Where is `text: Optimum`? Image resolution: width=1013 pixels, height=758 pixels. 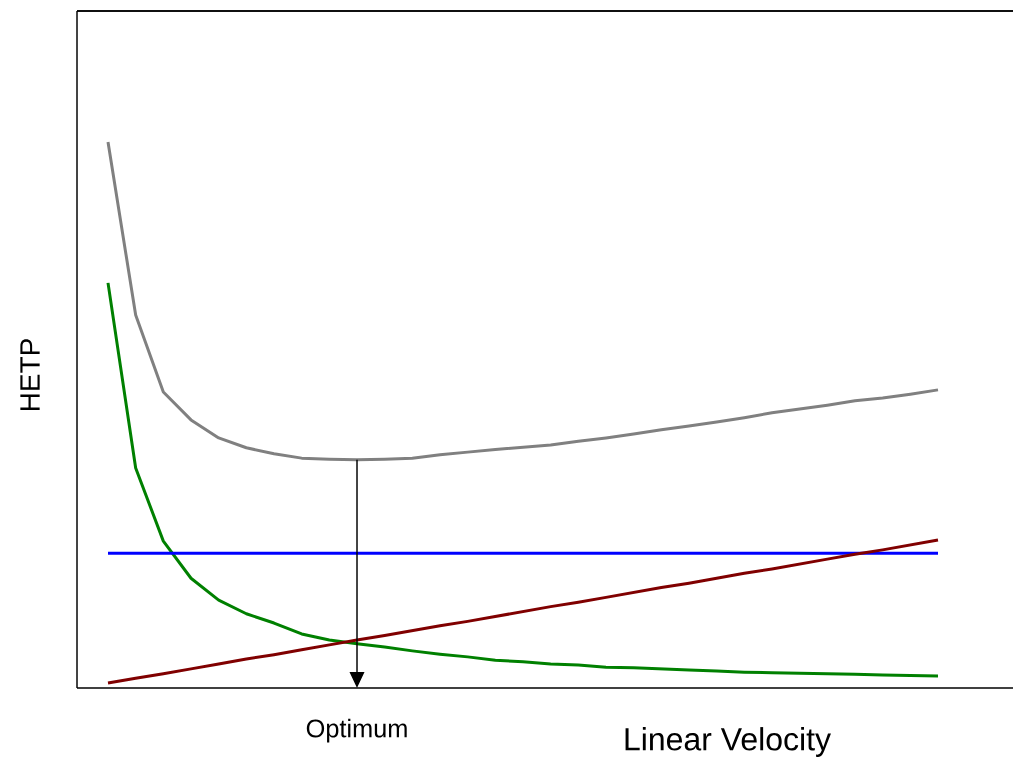 text: Optimum is located at coordinates (356, 730).